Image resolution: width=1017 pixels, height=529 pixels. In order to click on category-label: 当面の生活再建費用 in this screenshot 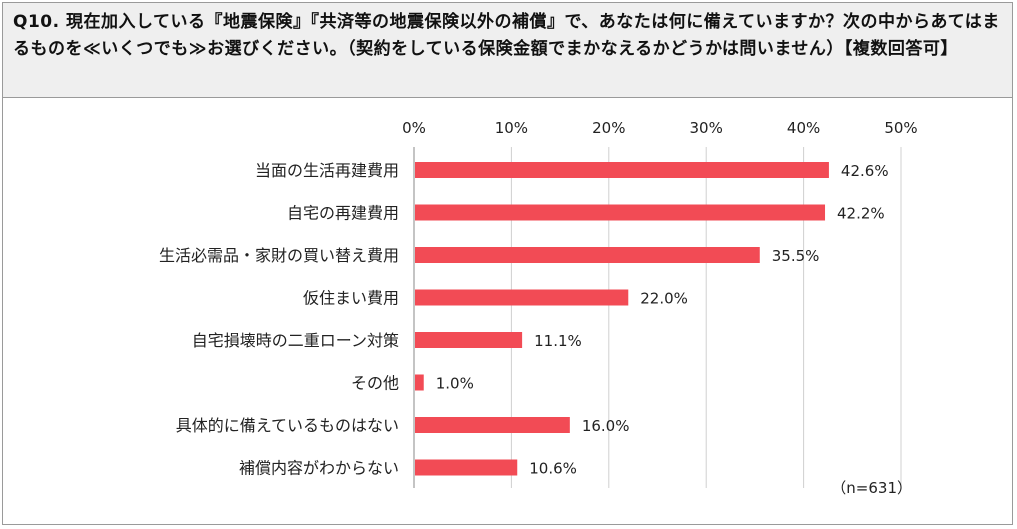, I will do `click(327, 170)`.